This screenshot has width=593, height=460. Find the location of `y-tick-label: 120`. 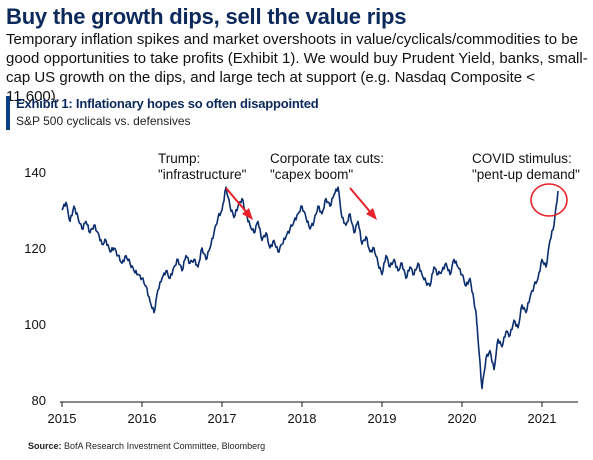

y-tick-label: 120 is located at coordinates (35, 248).